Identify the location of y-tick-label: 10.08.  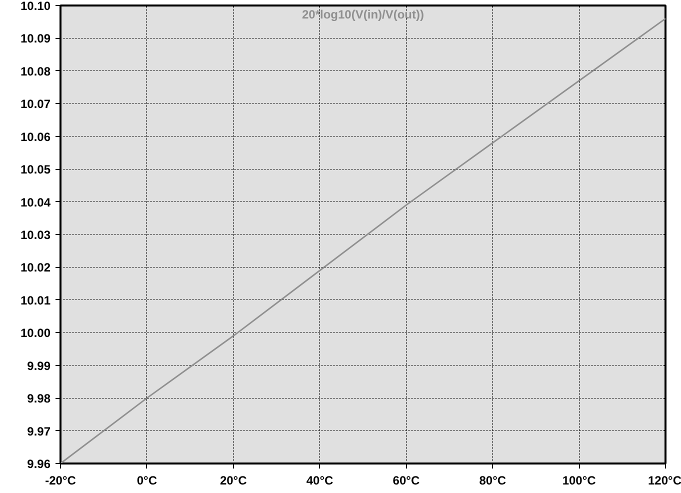
(35, 71).